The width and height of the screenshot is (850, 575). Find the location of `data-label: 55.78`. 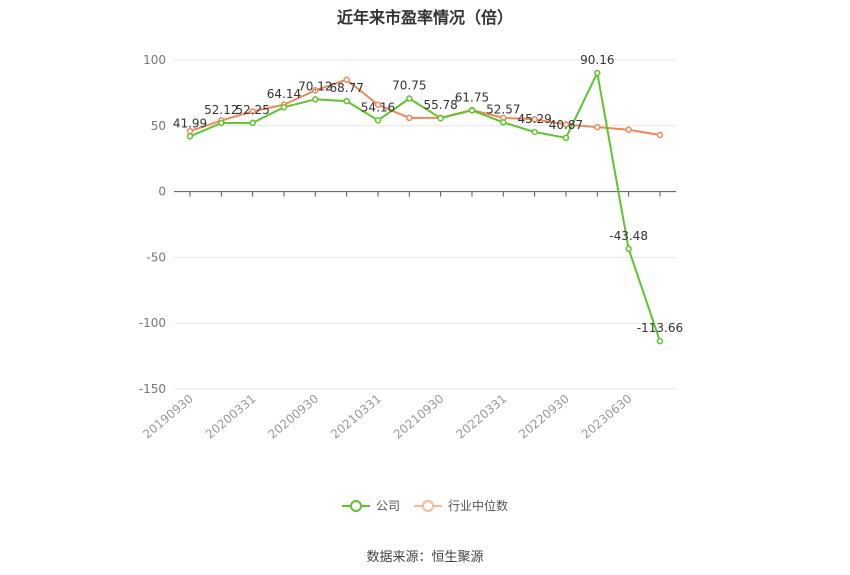

data-label: 55.78 is located at coordinates (440, 105).